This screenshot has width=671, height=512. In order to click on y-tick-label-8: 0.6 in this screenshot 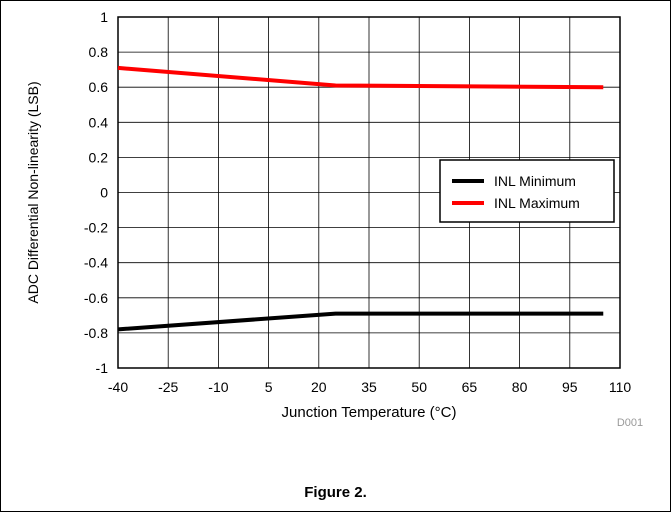, I will do `click(99, 87)`.